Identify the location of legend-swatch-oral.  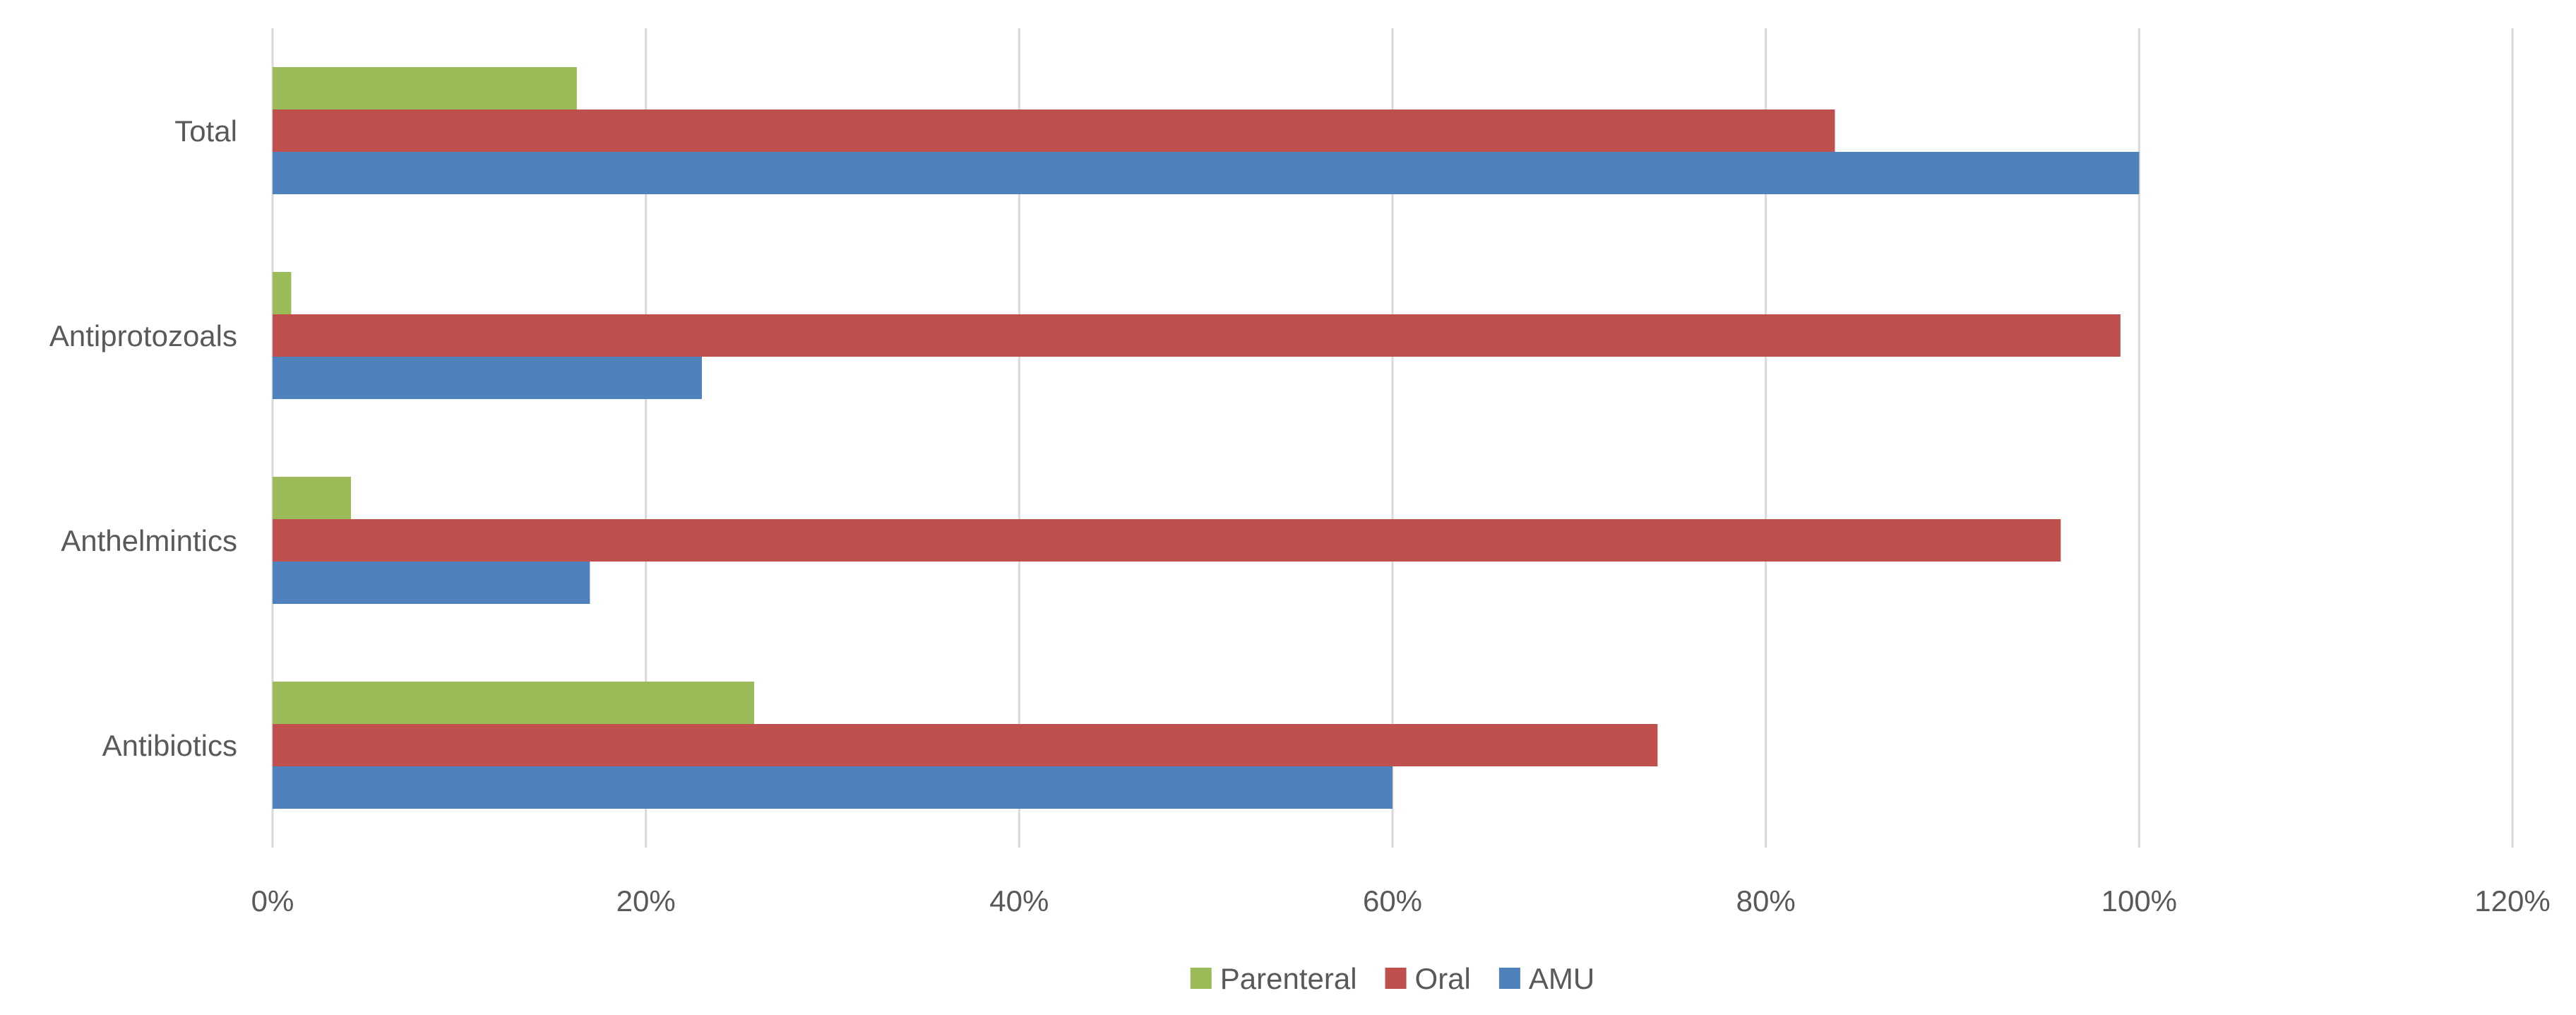
(1396, 978).